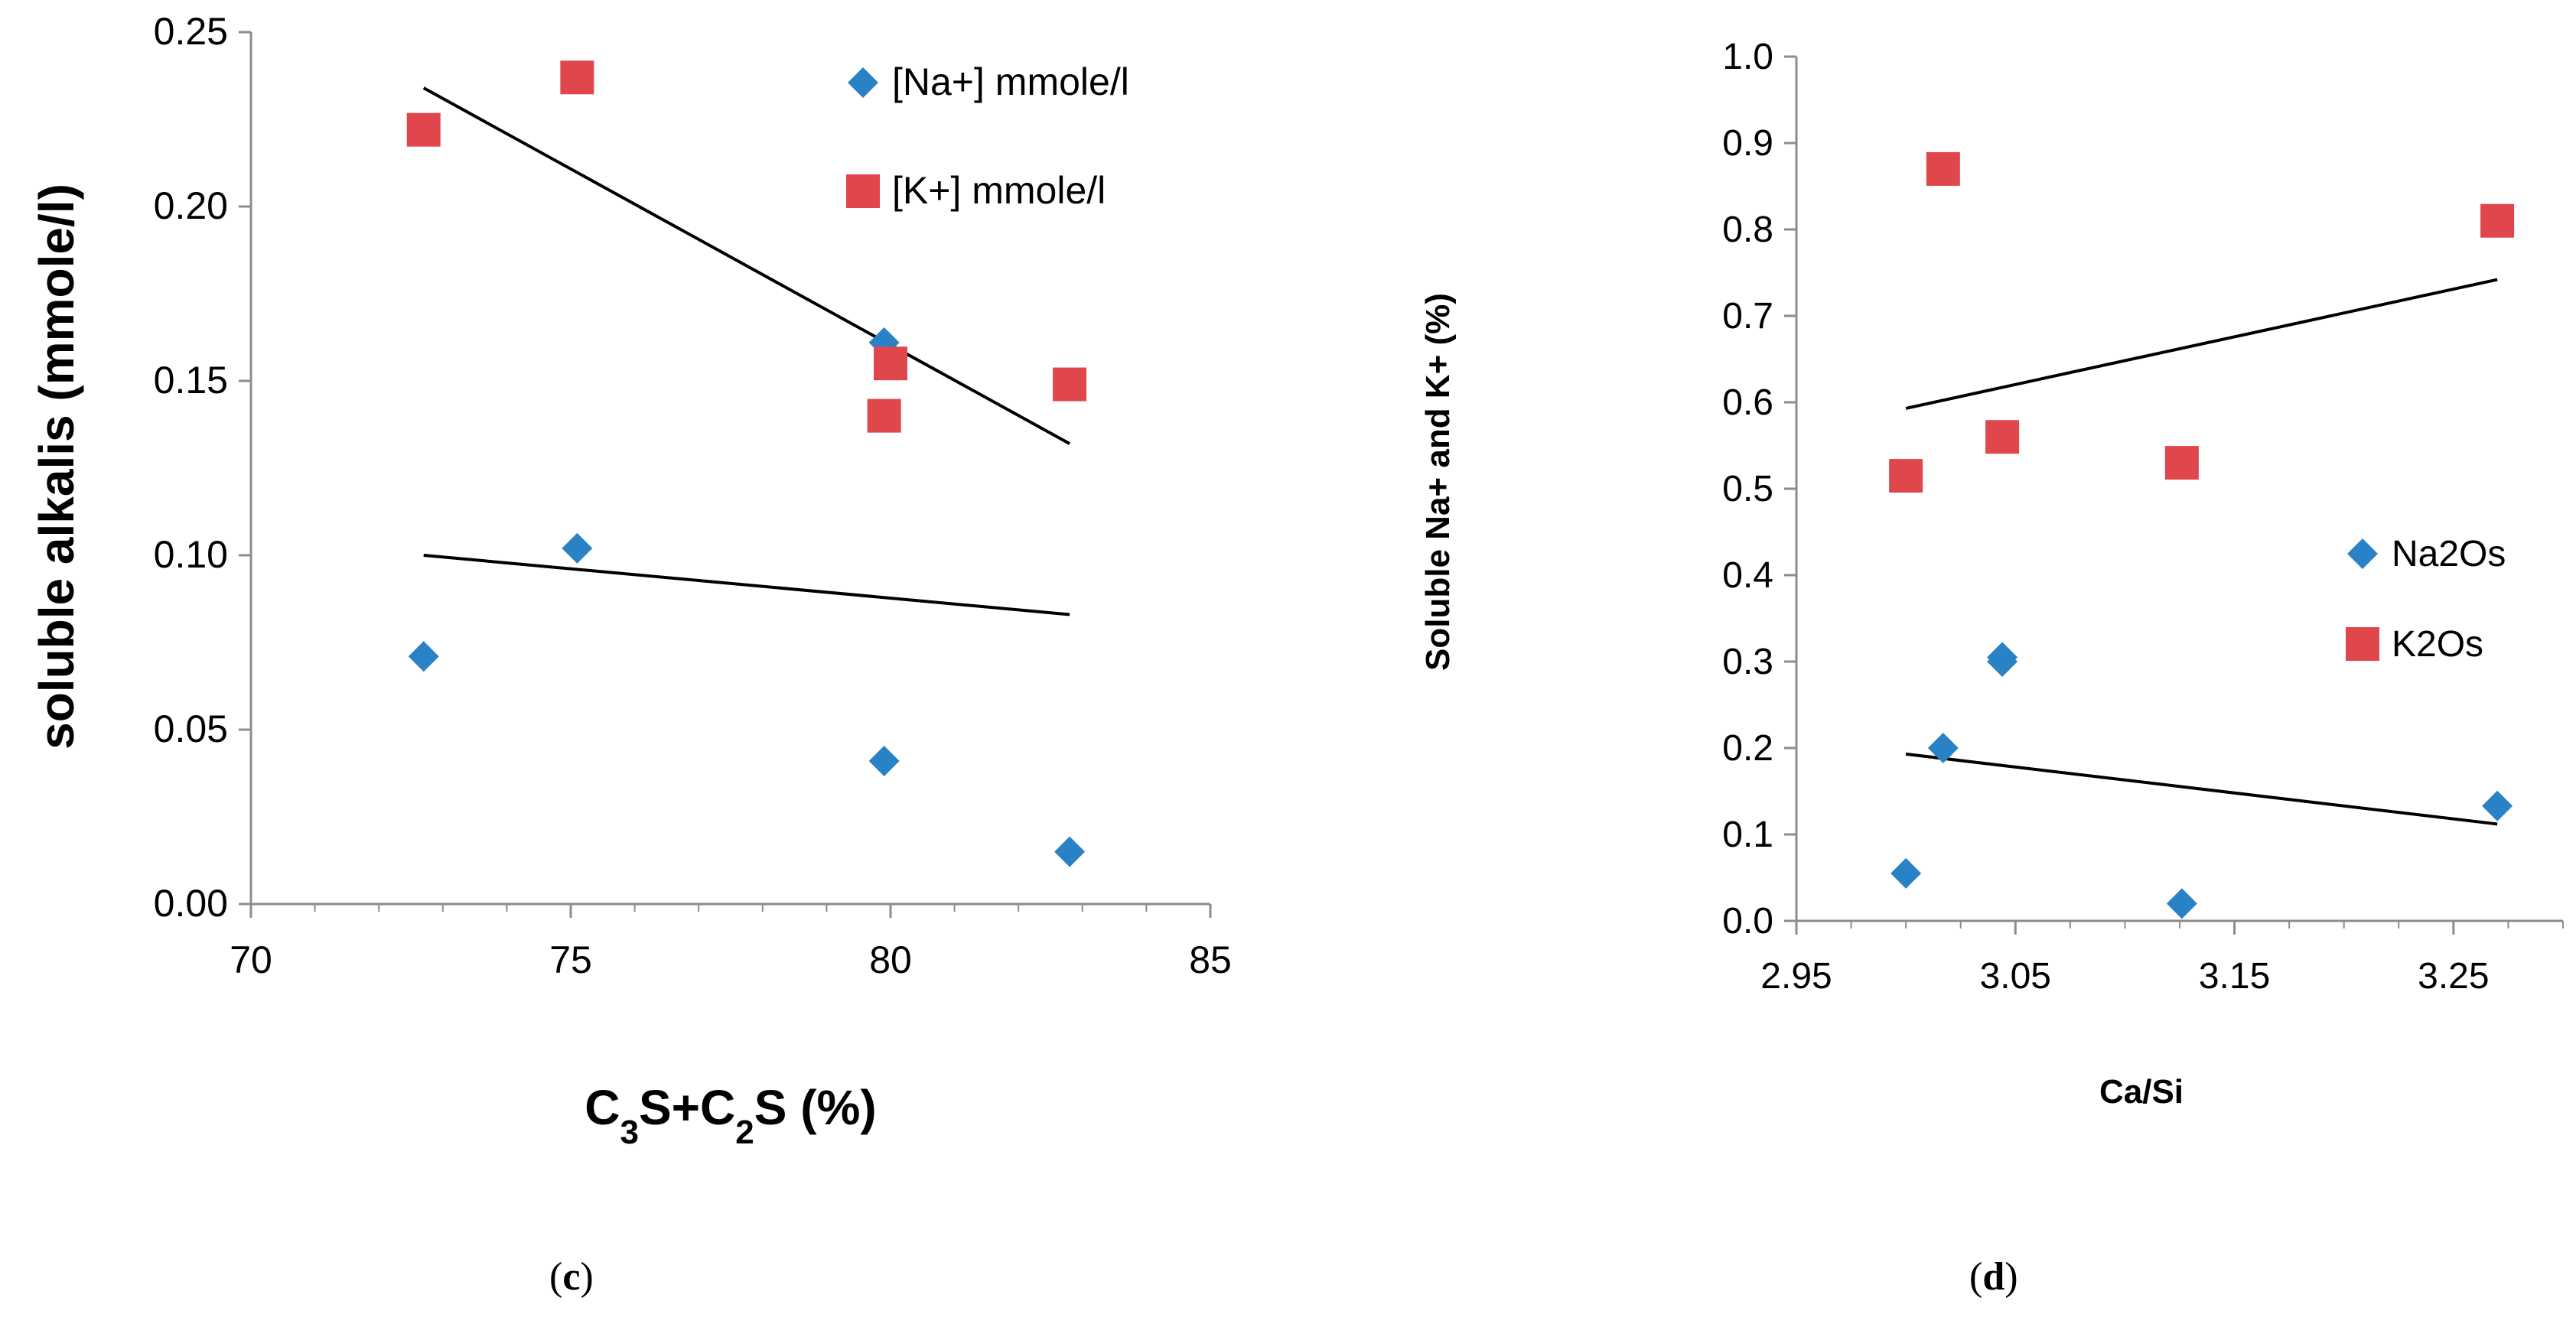 The image size is (2576, 1327). Describe the element at coordinates (1438, 482) in the screenshot. I see `y-axis-title: Soluble Na+ and K+ (%)` at that location.